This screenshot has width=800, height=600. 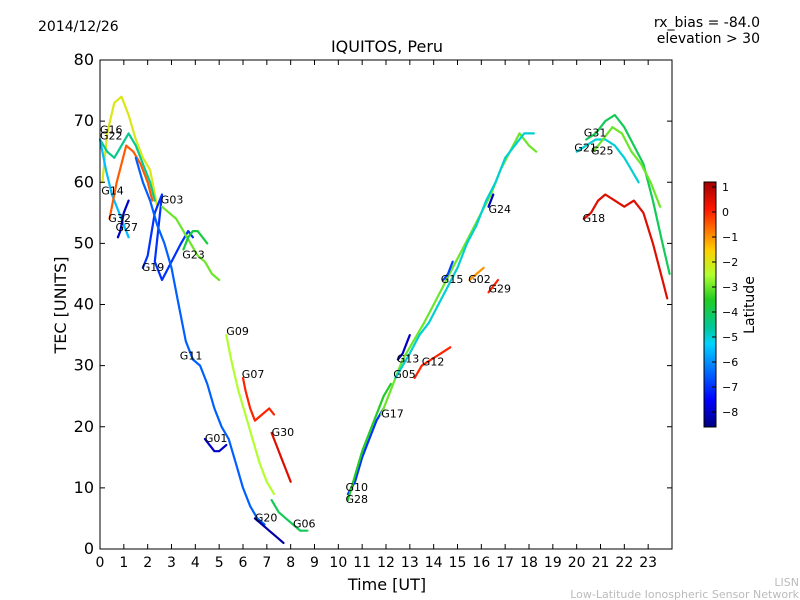 I want to click on series-g14, so click(x=114, y=188).